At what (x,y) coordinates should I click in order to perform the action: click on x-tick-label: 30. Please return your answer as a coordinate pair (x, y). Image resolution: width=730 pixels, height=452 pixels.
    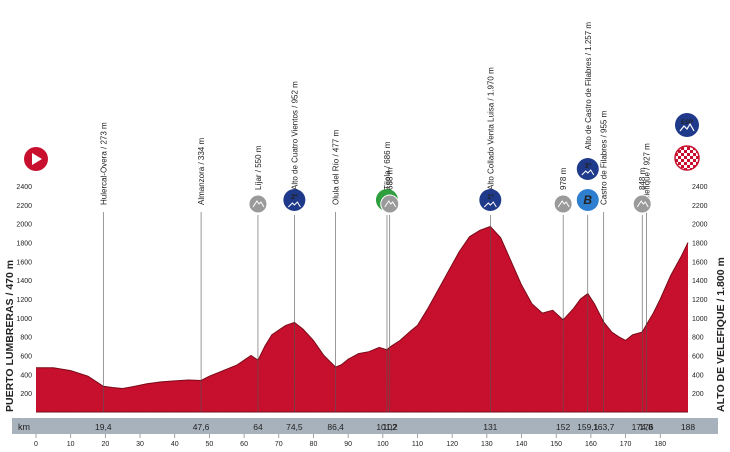
    Looking at the image, I should click on (140, 444).